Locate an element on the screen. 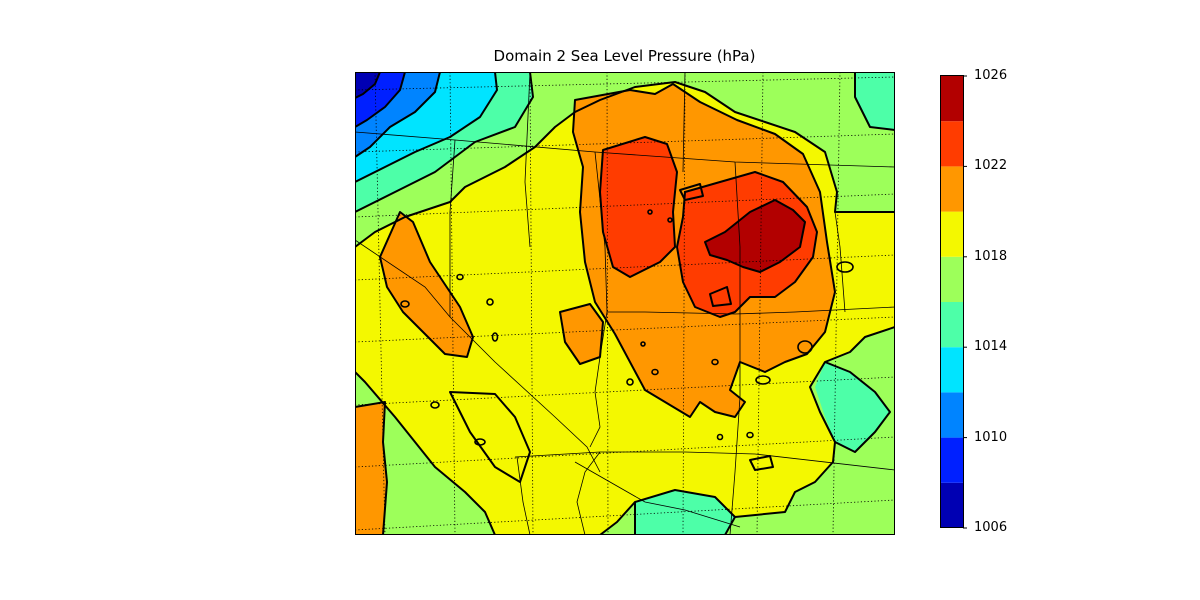  field-1014-south is located at coordinates (685, 512).